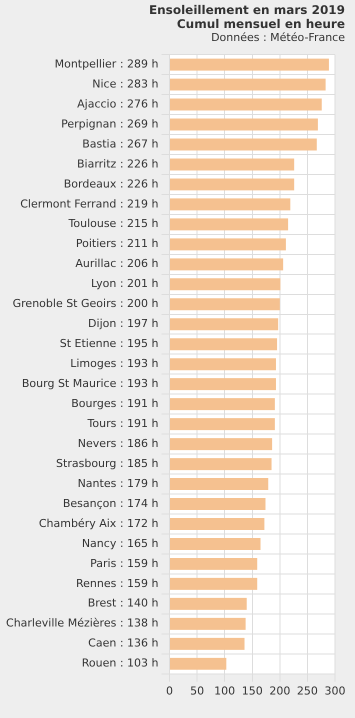 Image resolution: width=355 pixels, height=718 pixels. I want to click on x-tick-label: 200, so click(279, 691).